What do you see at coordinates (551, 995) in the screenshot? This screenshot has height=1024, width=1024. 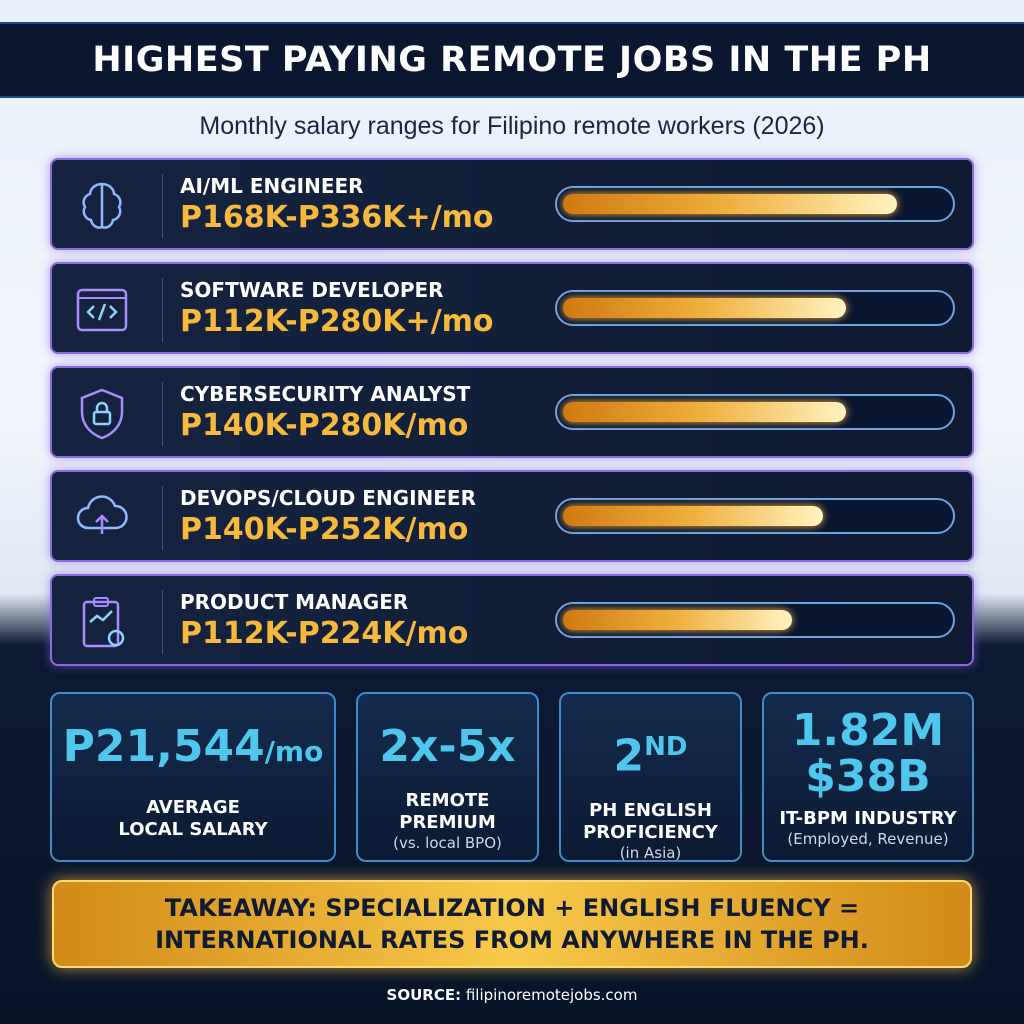 I see `source-text: filipinoremotejobs.com` at bounding box center [551, 995].